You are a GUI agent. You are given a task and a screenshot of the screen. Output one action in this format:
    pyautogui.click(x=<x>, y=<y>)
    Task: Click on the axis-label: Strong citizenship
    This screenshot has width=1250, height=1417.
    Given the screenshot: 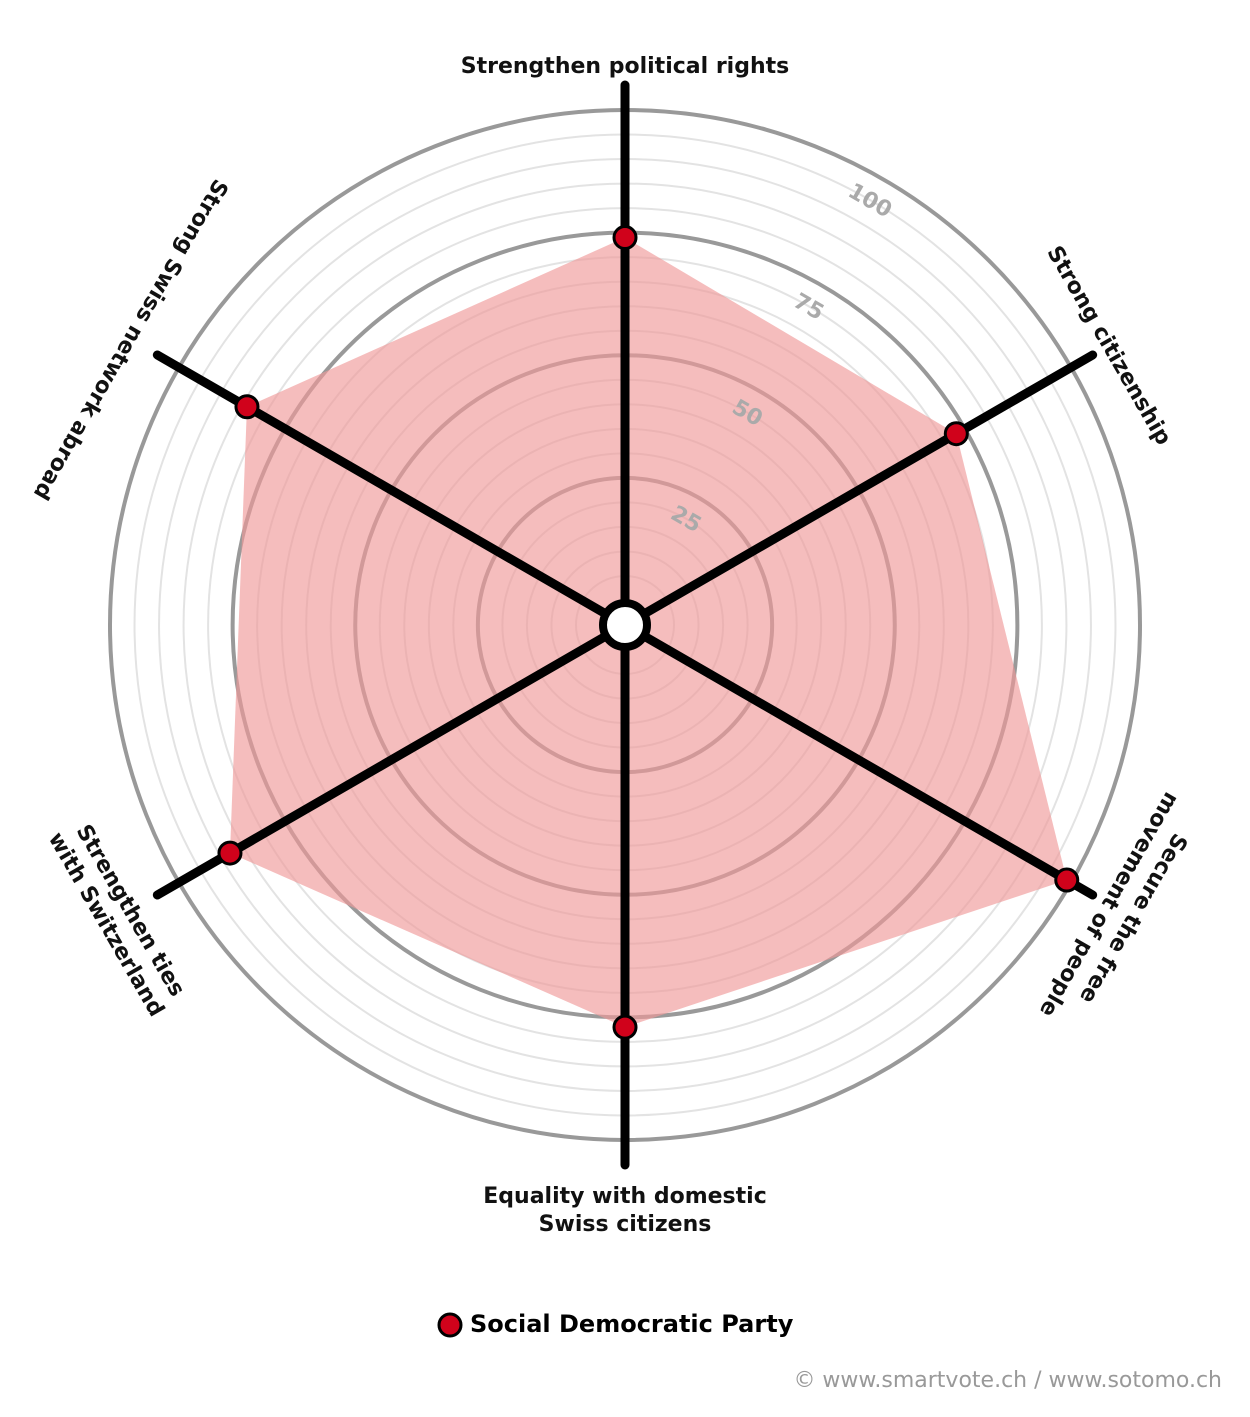 What is the action you would take?
    pyautogui.click(x=1108, y=346)
    